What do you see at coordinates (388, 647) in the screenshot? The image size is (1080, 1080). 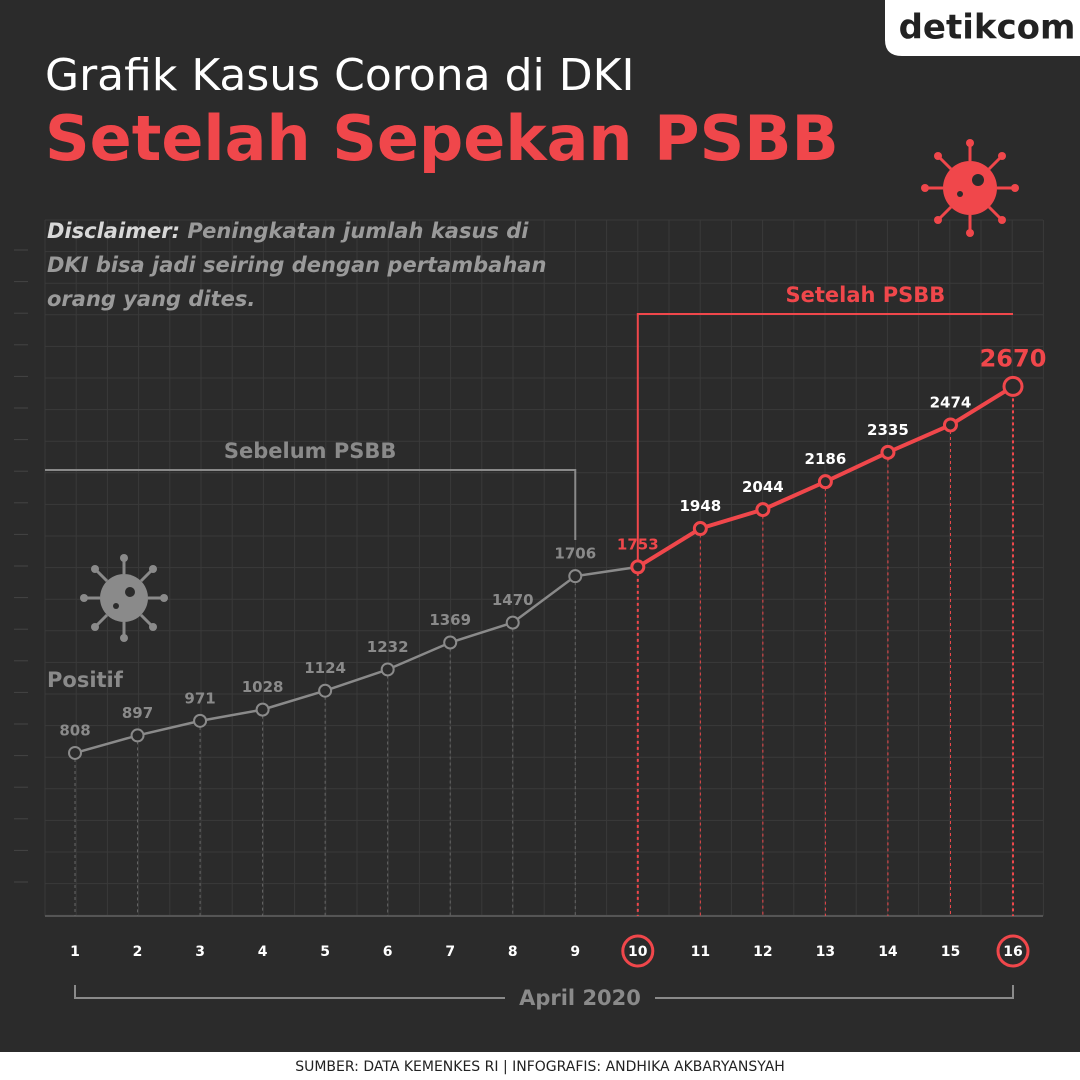 I see `value-label: 1232` at bounding box center [388, 647].